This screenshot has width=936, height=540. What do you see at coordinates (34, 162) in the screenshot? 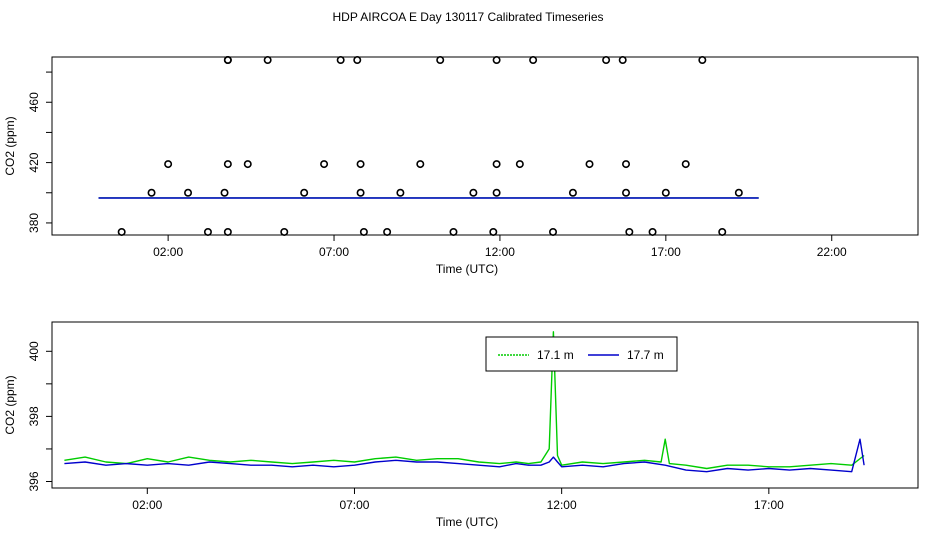
I see `y-tick-label: 420` at bounding box center [34, 162].